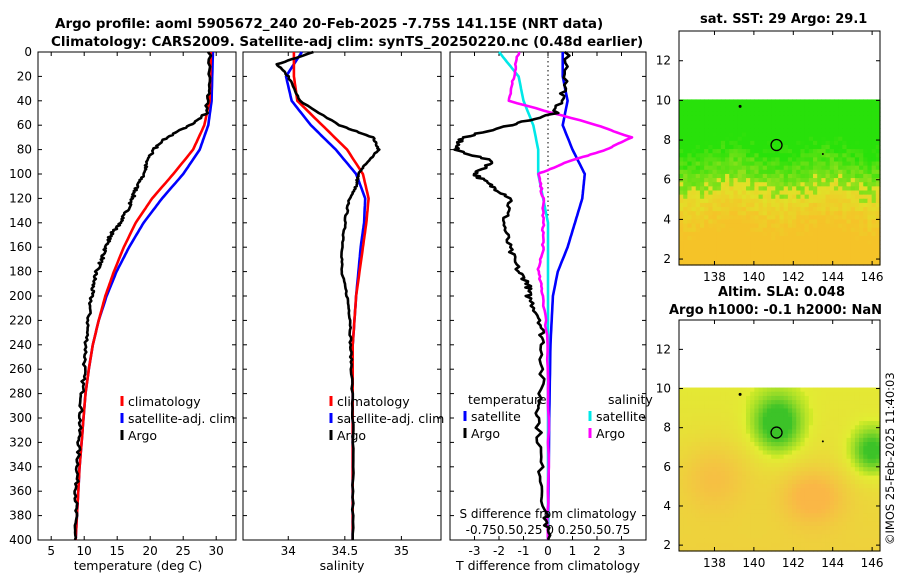 Image resolution: width=900 pixels, height=580 pixels. What do you see at coordinates (20, 223) in the screenshot?
I see `y-tick-label: 140` at bounding box center [20, 223].